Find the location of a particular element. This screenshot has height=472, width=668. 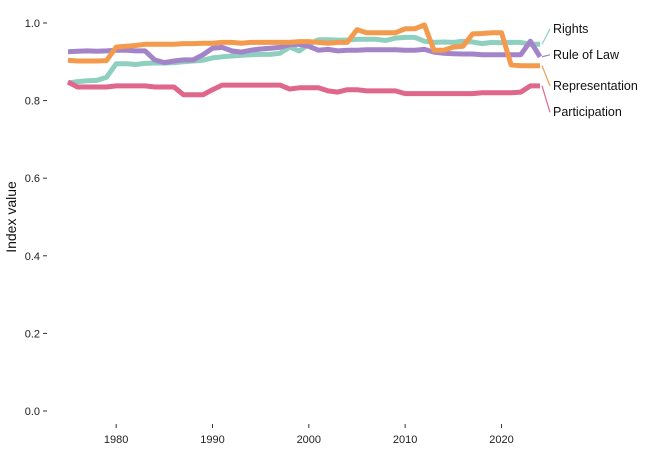

legend-label-participation: Participation is located at coordinates (587, 112).